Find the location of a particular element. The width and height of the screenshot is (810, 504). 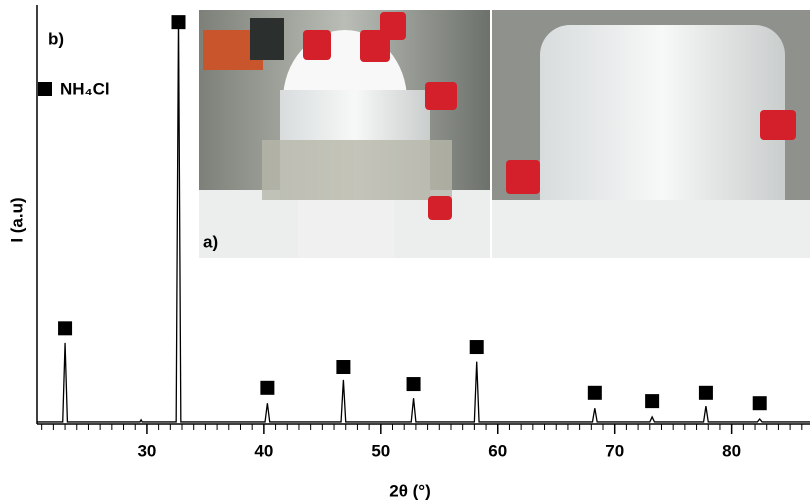

x-tick-label: 80 is located at coordinates (731, 450).